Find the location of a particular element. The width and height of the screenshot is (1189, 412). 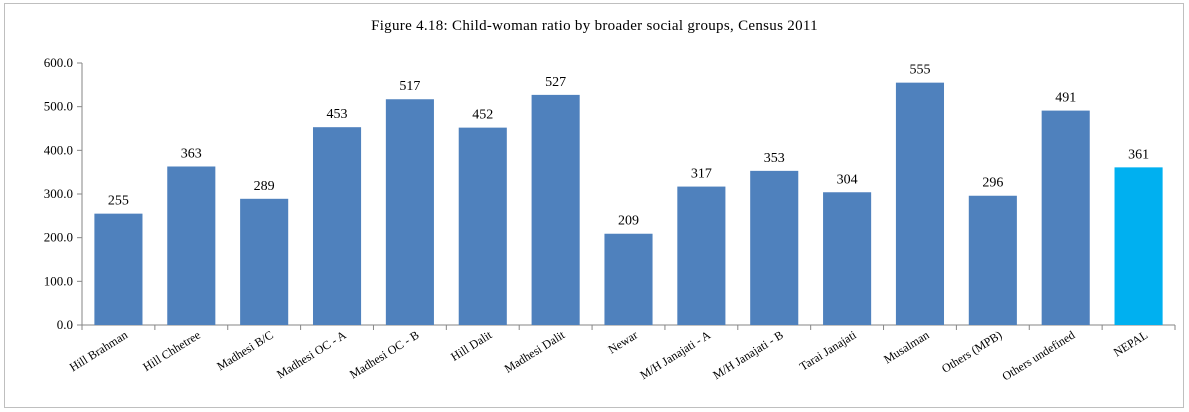

data-label: 453 is located at coordinates (337, 114).